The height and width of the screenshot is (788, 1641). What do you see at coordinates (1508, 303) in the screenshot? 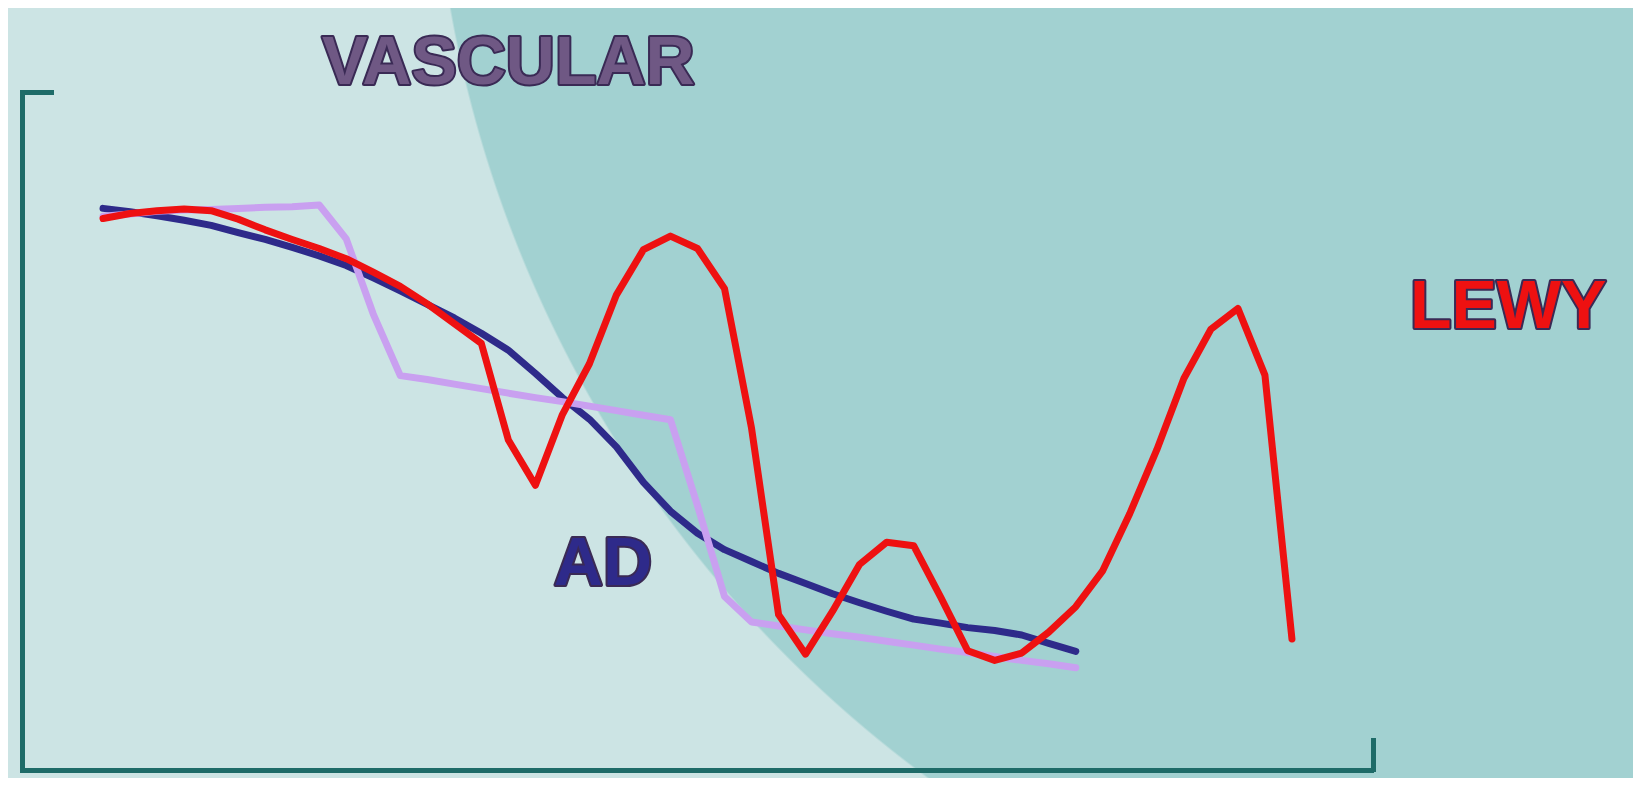
I see `text: LEWY` at bounding box center [1508, 303].